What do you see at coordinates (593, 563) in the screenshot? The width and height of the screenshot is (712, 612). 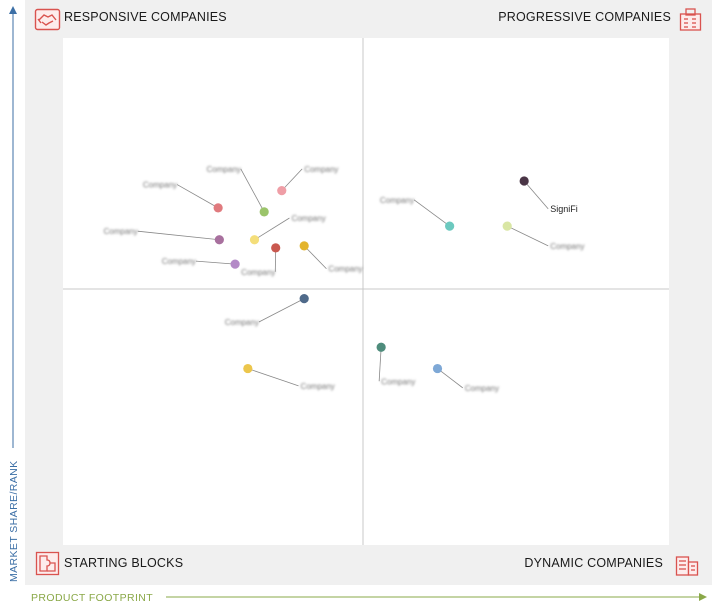 I see `quadrant-label-bottom-right: DYNAMIC COMPANIES` at bounding box center [593, 563].